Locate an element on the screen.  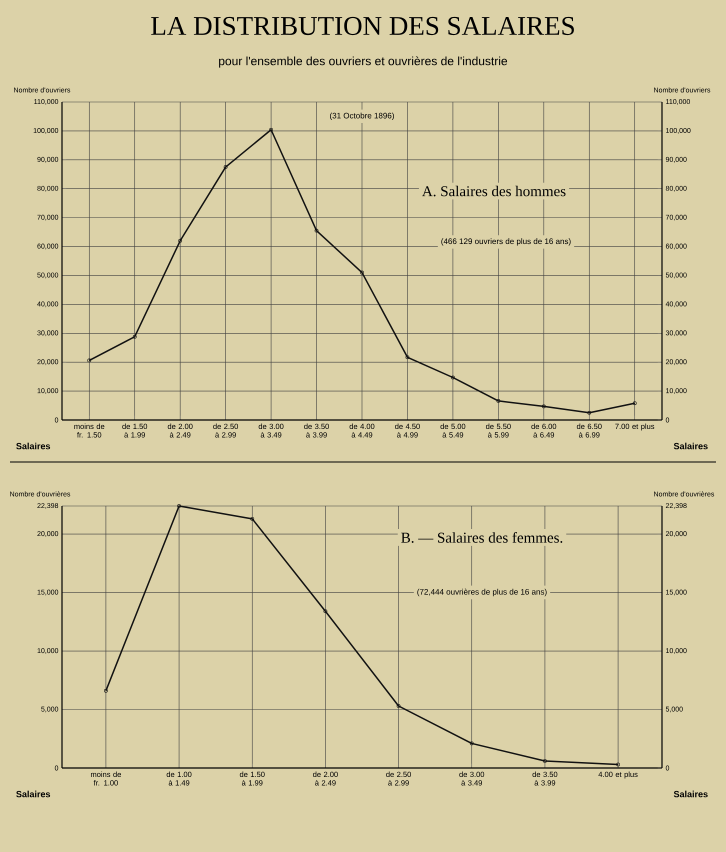
annotation: B. — Salaires des femmes. is located at coordinates (481, 537).